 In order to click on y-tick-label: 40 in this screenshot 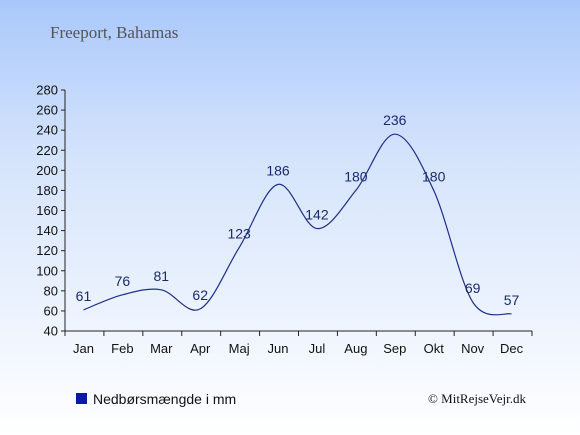, I will do `click(51, 331)`.